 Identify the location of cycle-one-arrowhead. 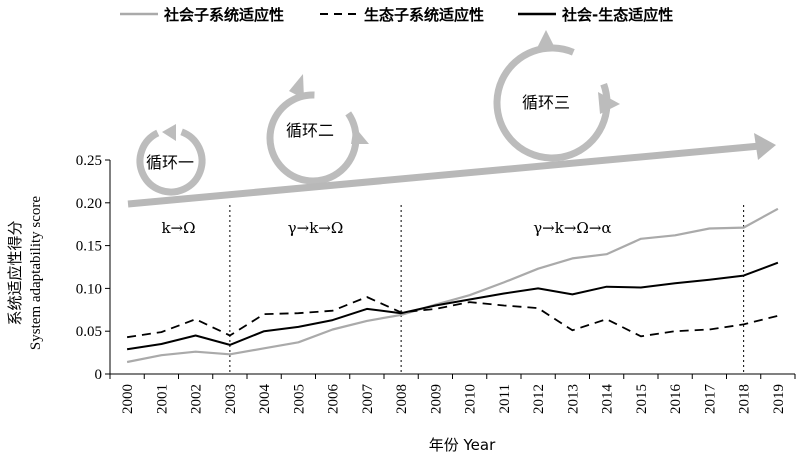
(169, 132).